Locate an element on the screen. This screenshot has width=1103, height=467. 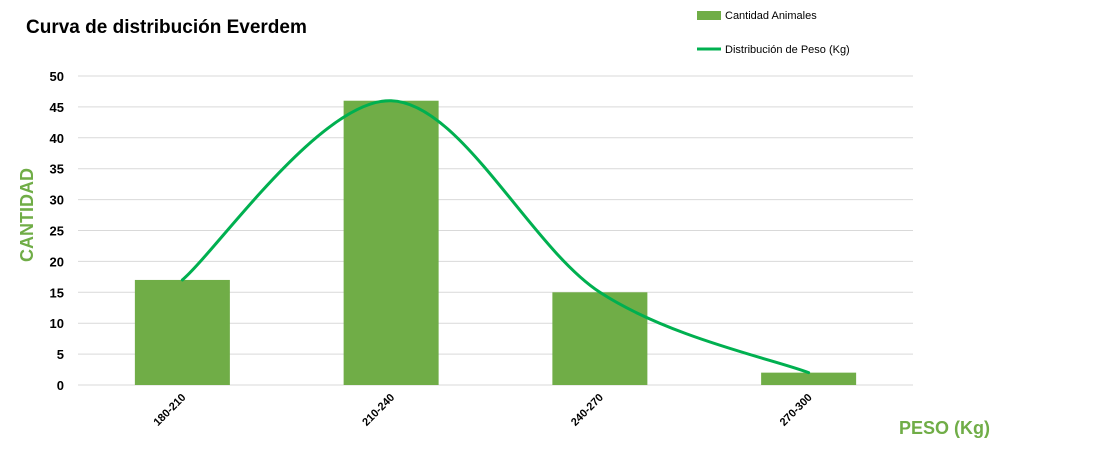
chart-title: Curva de distribución Everdem is located at coordinates (166, 27).